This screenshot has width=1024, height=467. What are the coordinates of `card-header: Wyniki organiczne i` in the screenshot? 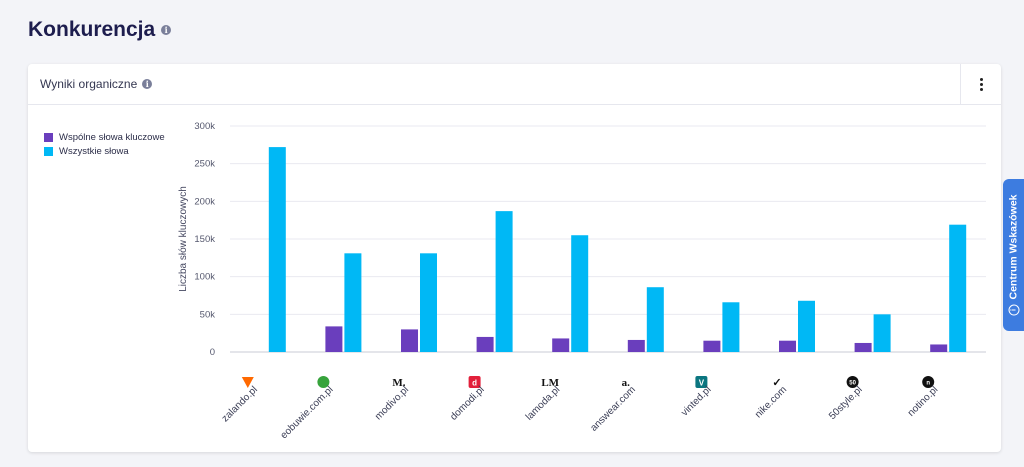 It's located at (514, 84).